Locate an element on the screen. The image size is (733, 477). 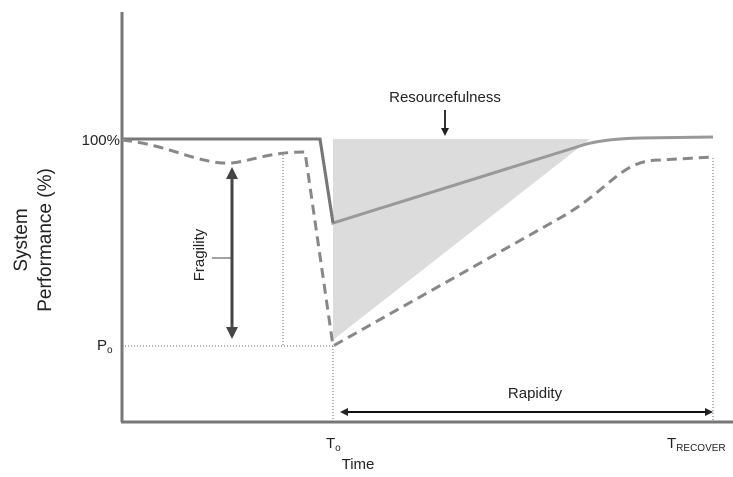
recover-sub: RECOVER is located at coordinates (700, 448).